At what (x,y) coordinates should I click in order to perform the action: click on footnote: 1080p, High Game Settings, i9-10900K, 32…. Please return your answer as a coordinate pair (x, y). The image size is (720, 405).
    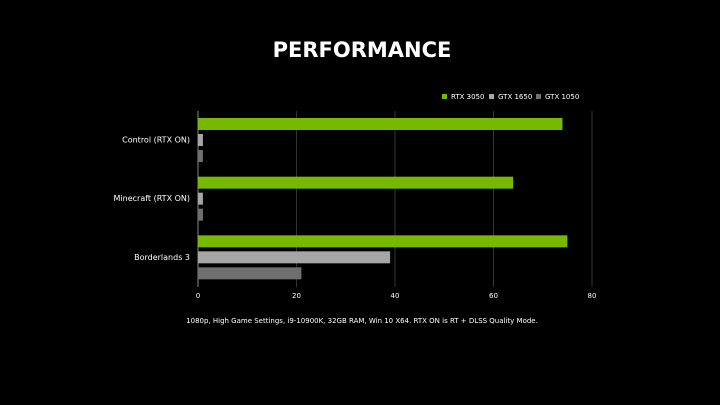
    Looking at the image, I should click on (362, 321).